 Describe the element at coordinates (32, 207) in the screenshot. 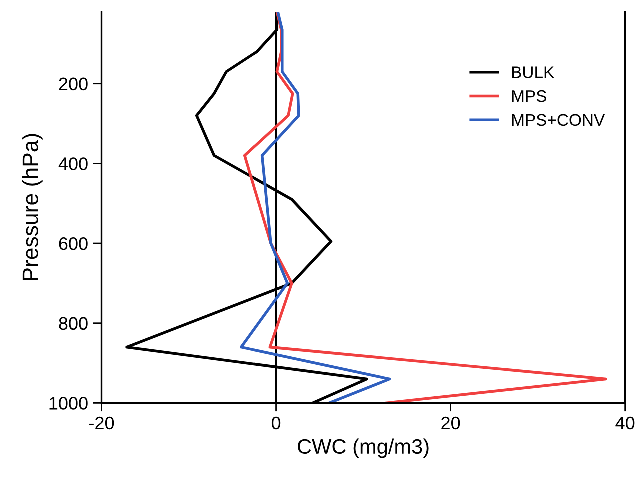

I see `y-axis-title: Pressure (hPa)` at that location.